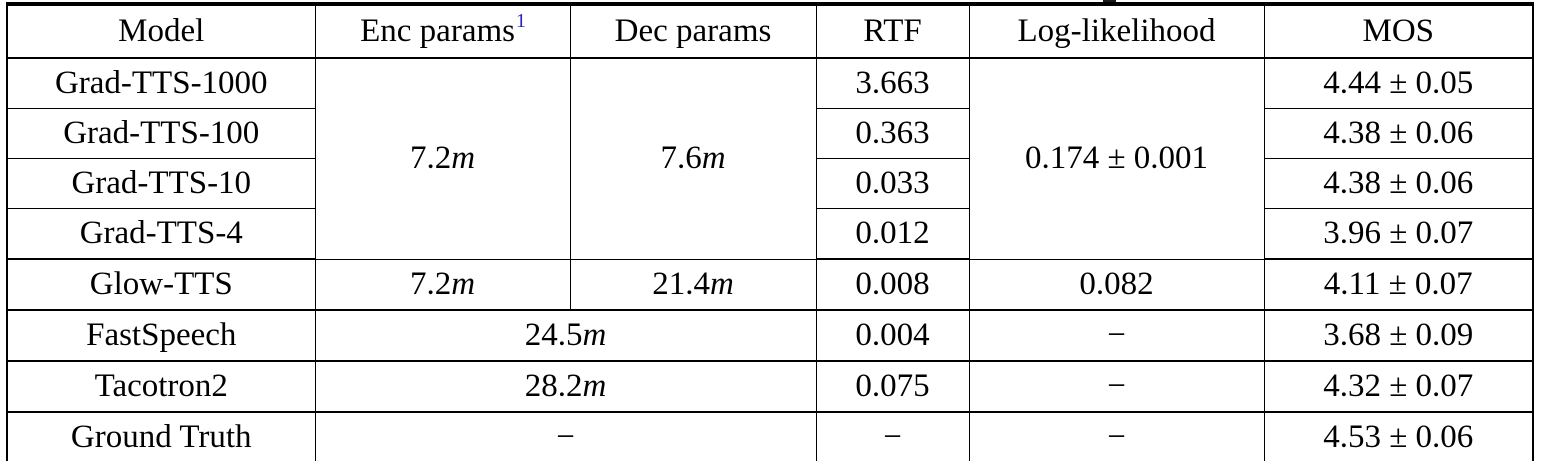 The image size is (1542, 461). I want to click on cell-rtf: 0.012, so click(892, 234).